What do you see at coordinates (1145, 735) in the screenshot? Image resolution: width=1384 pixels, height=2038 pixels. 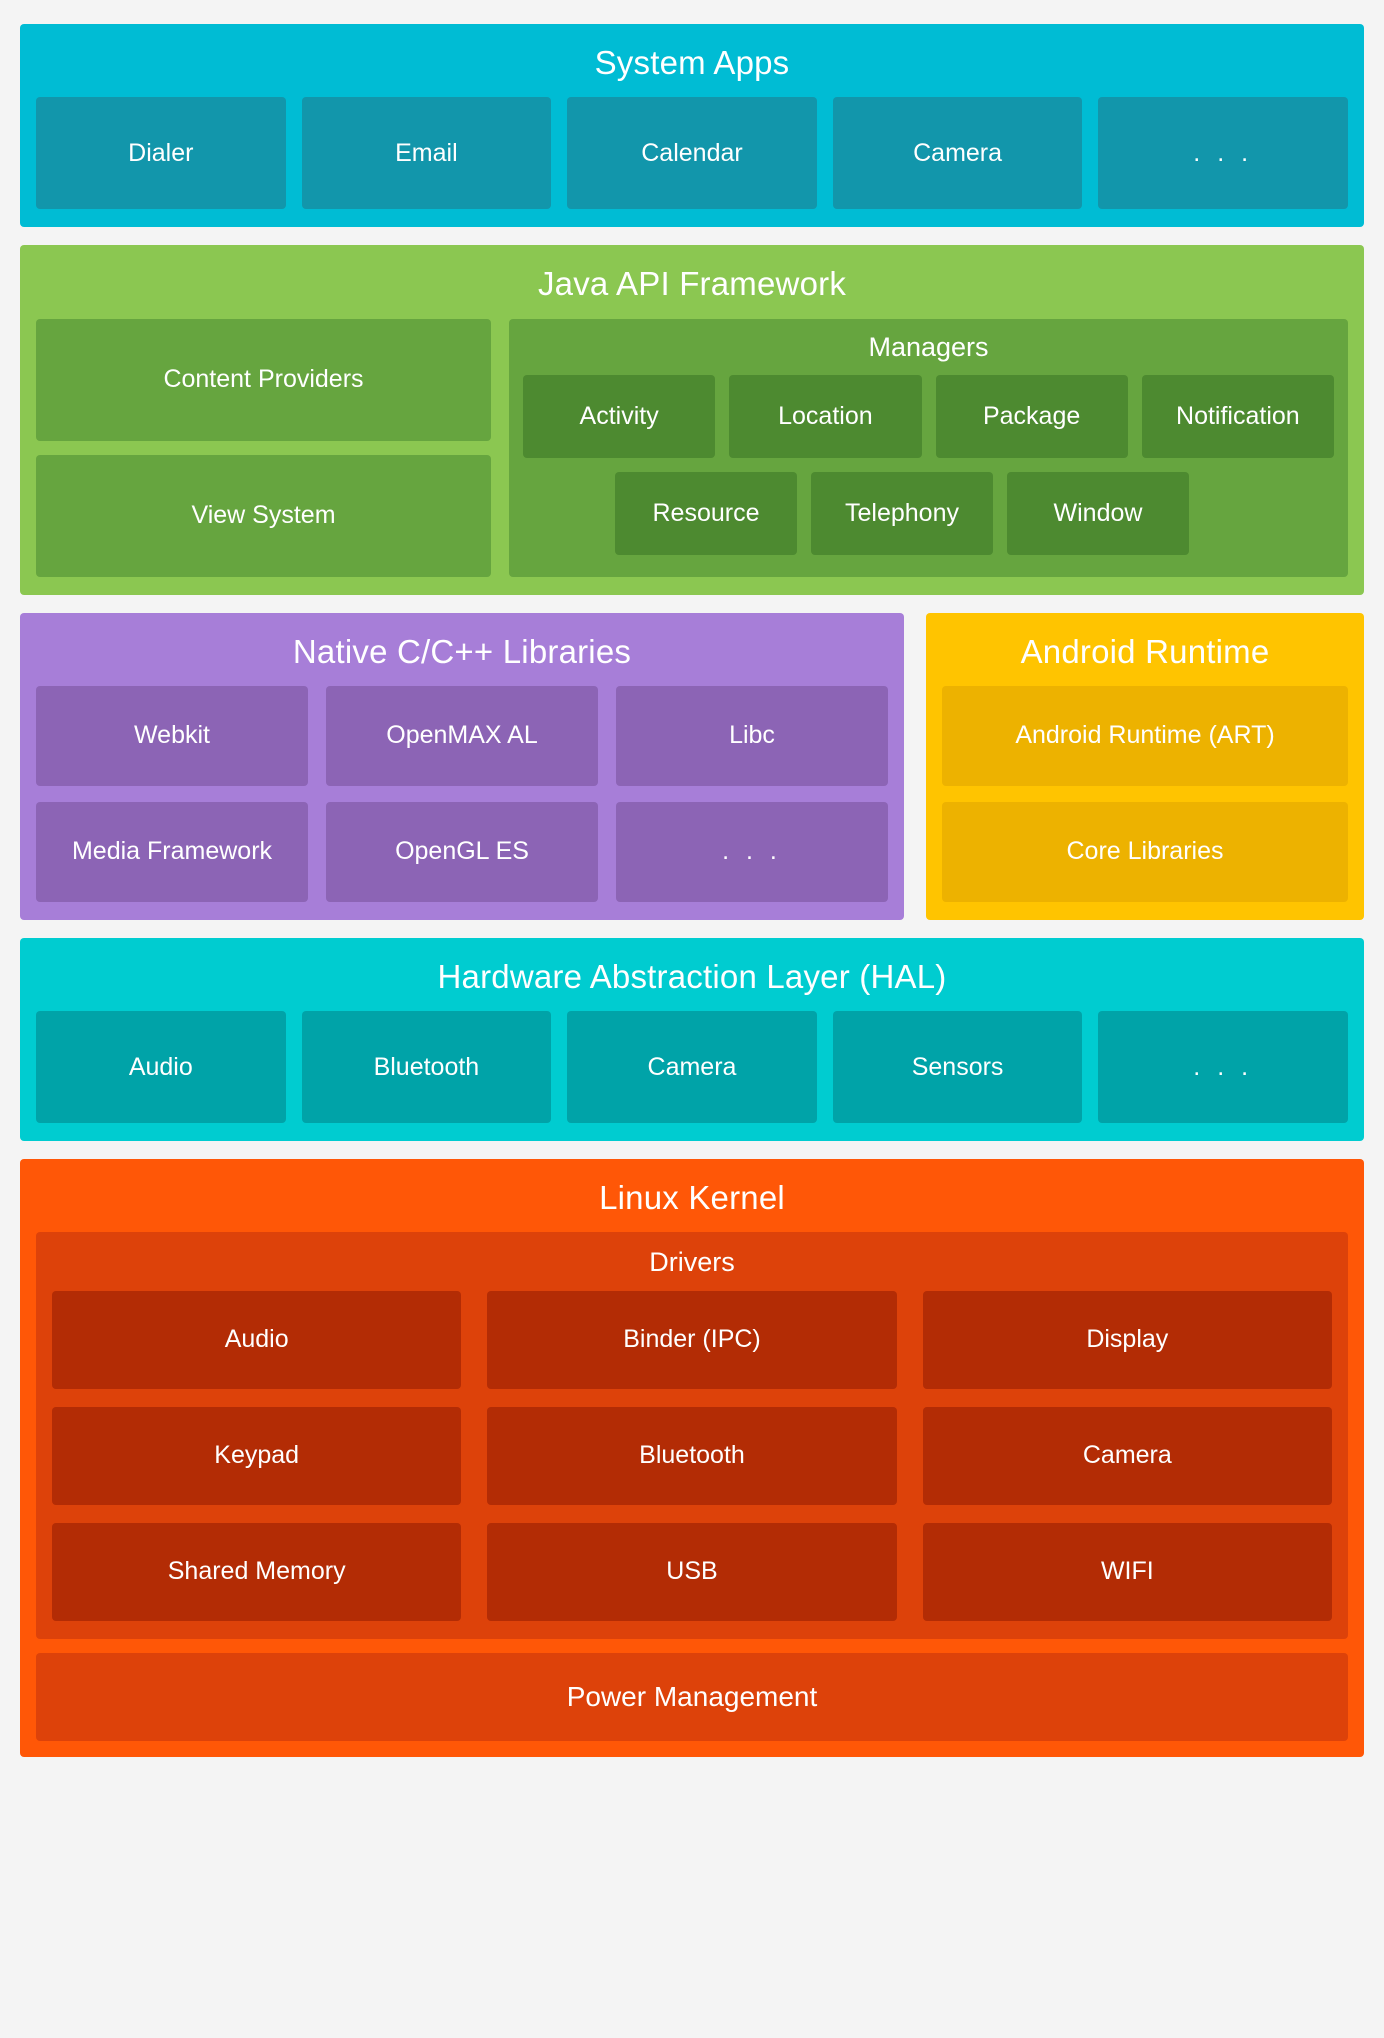 I see `runtime-tile-art: Android Runtime (ART)` at bounding box center [1145, 735].